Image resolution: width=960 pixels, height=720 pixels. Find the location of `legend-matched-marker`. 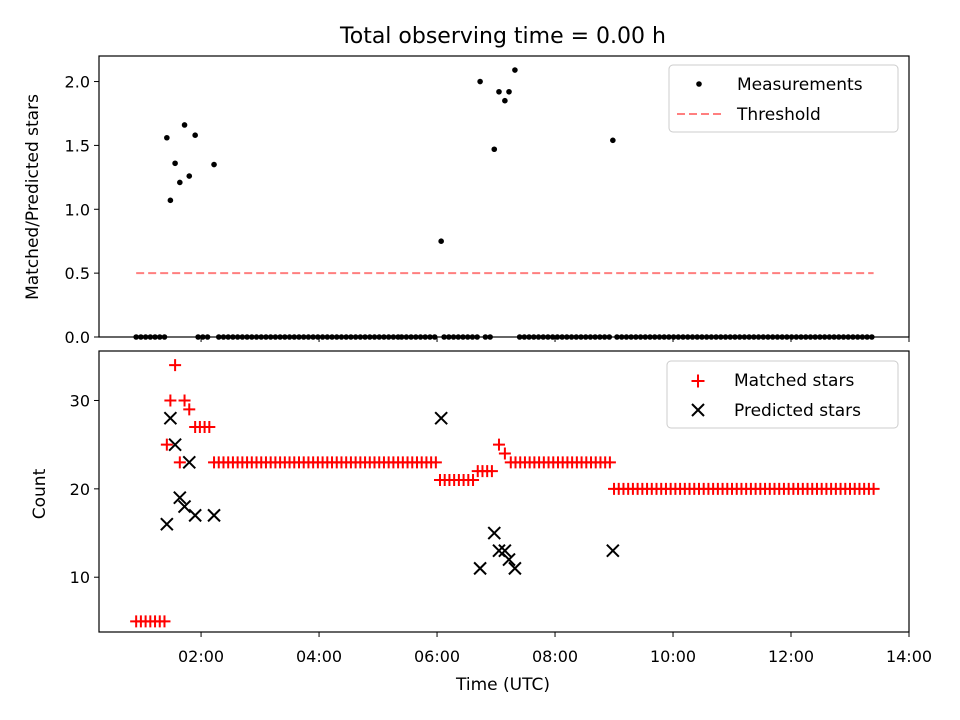

legend-matched-marker is located at coordinates (698, 381).